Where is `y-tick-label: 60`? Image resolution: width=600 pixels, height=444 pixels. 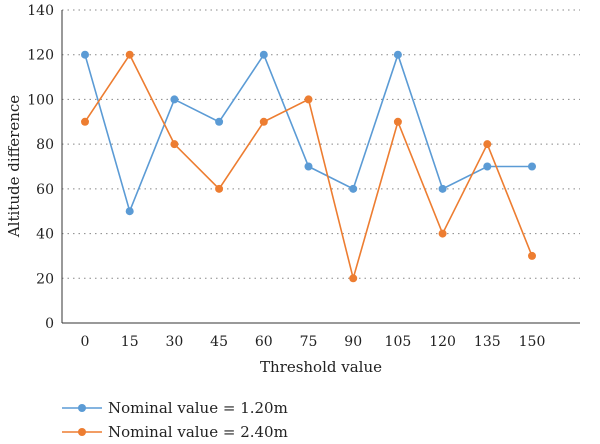 y-tick-label: 60 is located at coordinates (45, 190).